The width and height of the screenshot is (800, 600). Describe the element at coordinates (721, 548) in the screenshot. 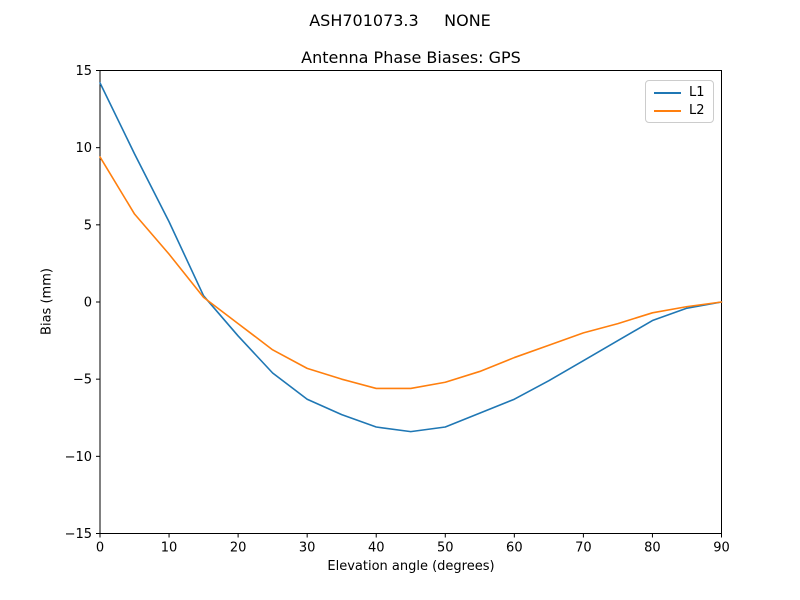

I see `svg-text: 90` at that location.